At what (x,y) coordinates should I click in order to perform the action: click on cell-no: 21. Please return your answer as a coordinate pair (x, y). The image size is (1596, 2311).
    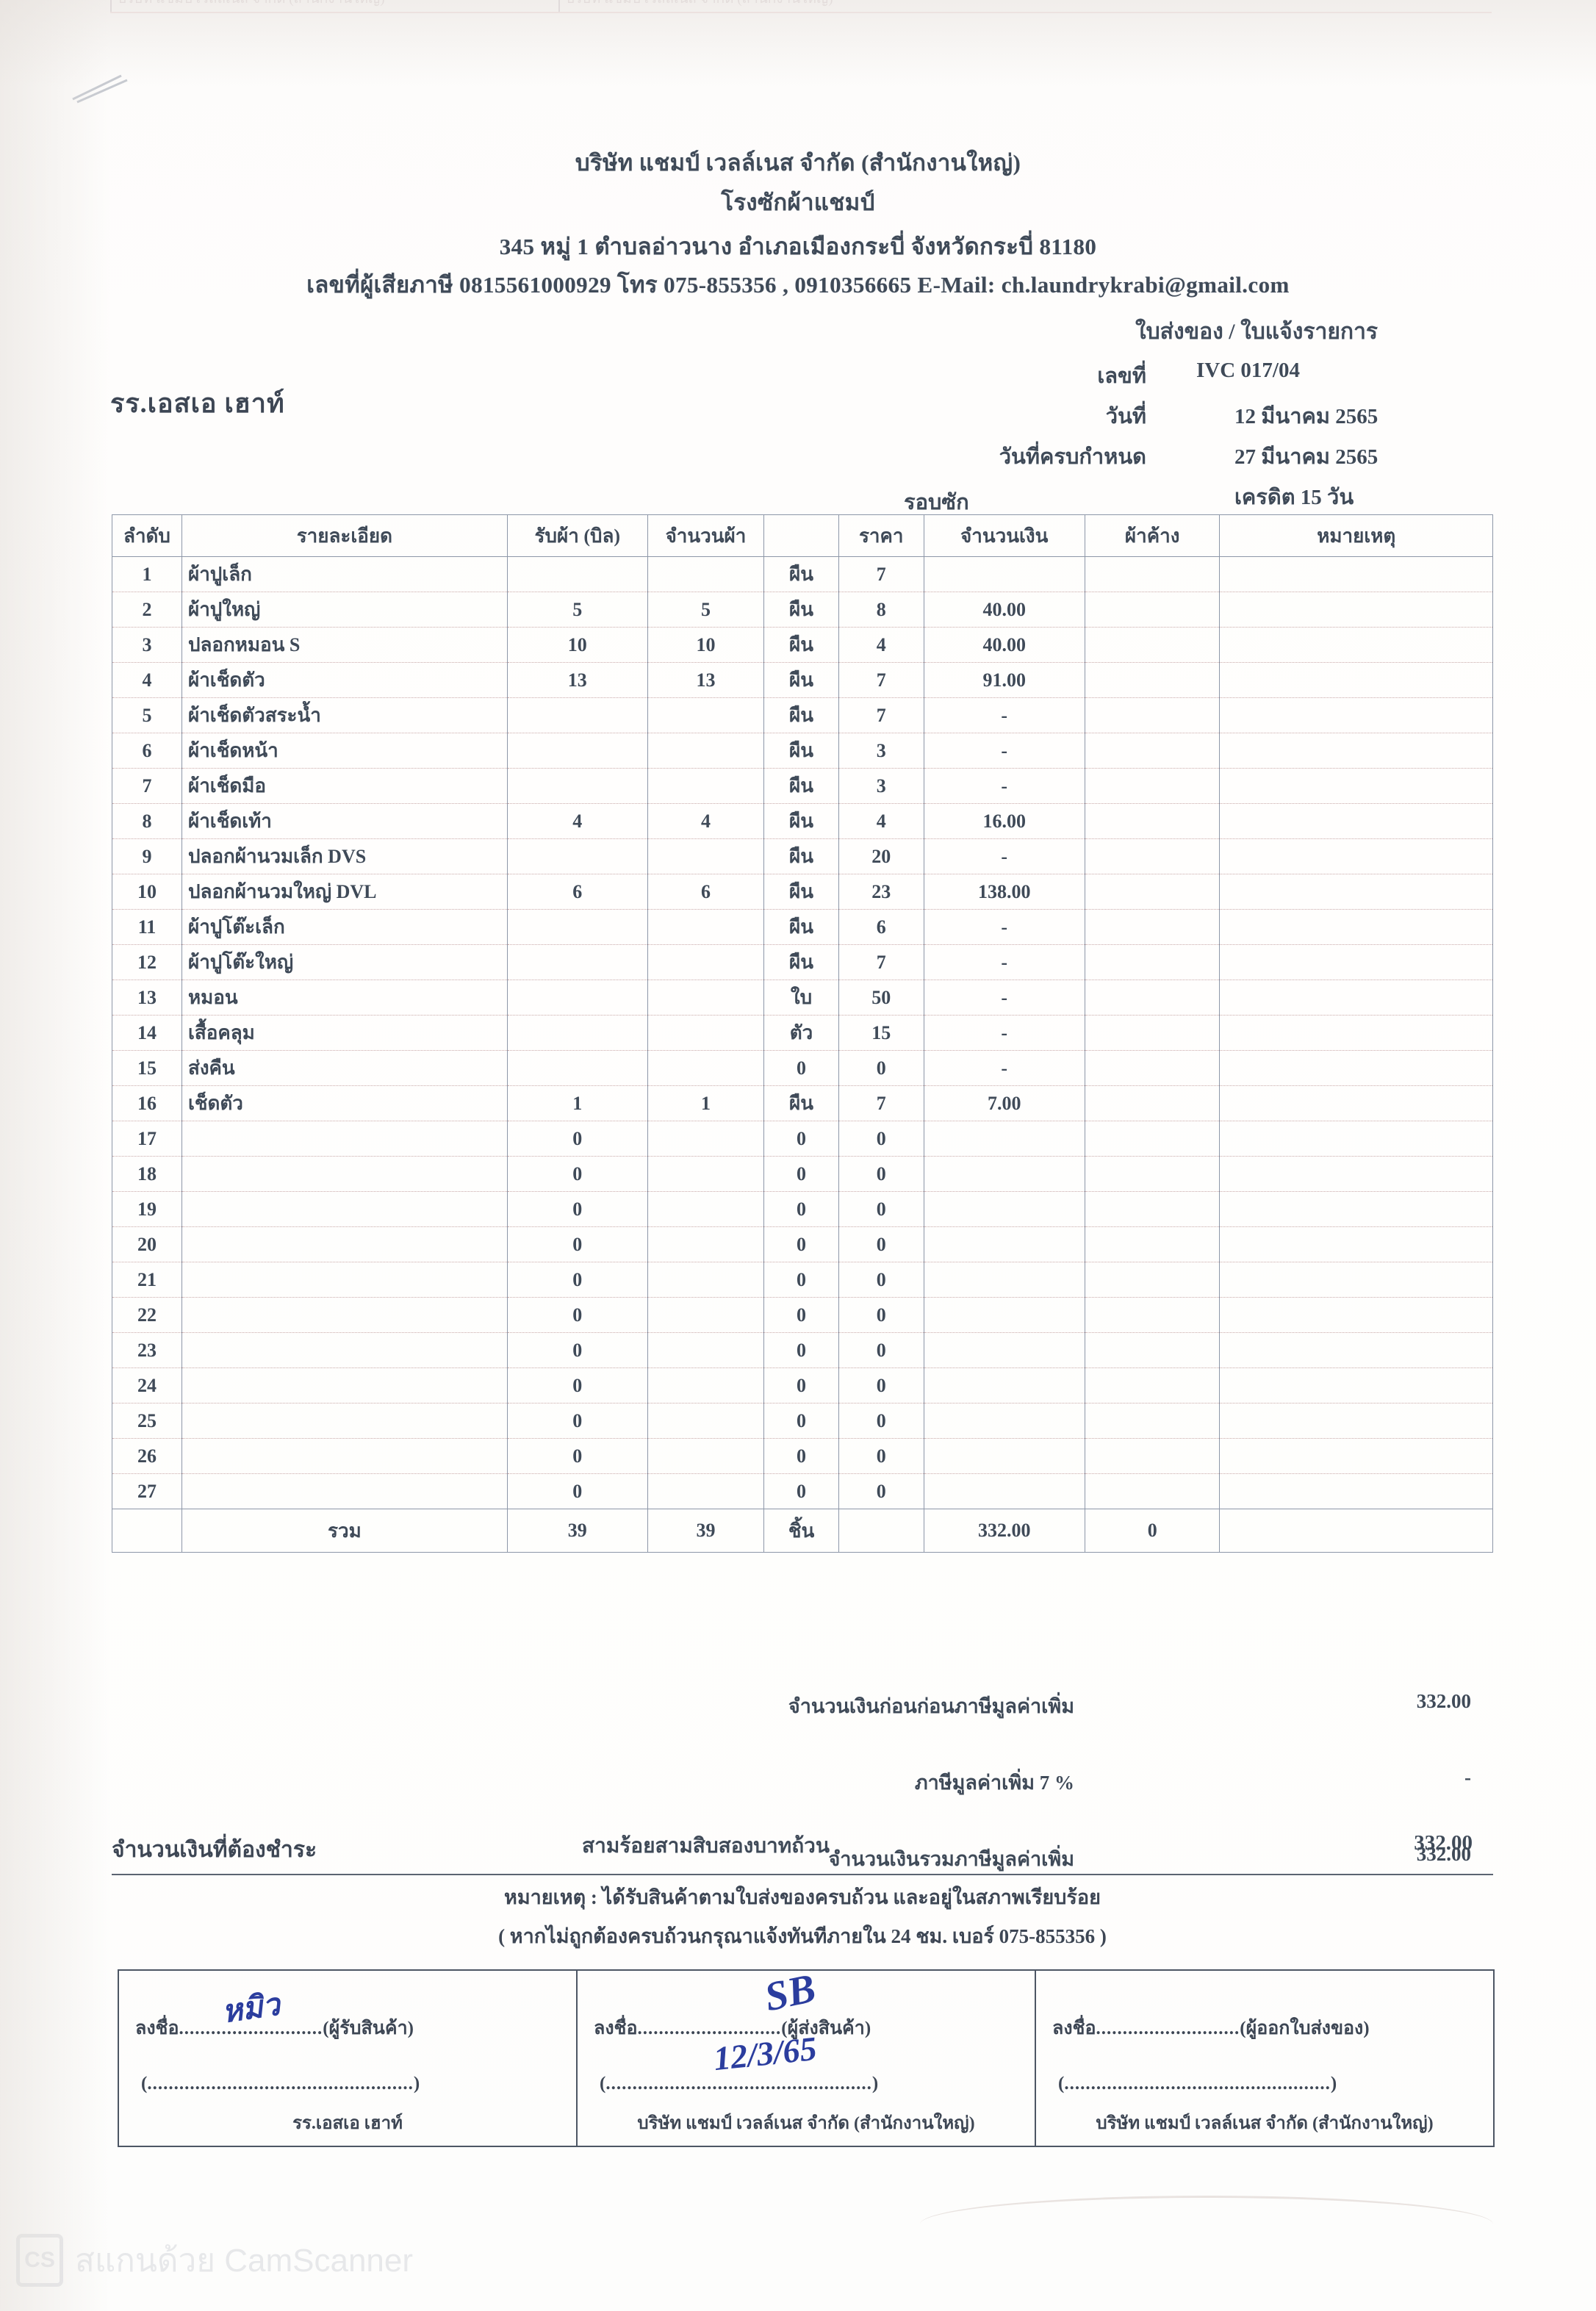
    Looking at the image, I should click on (147, 1280).